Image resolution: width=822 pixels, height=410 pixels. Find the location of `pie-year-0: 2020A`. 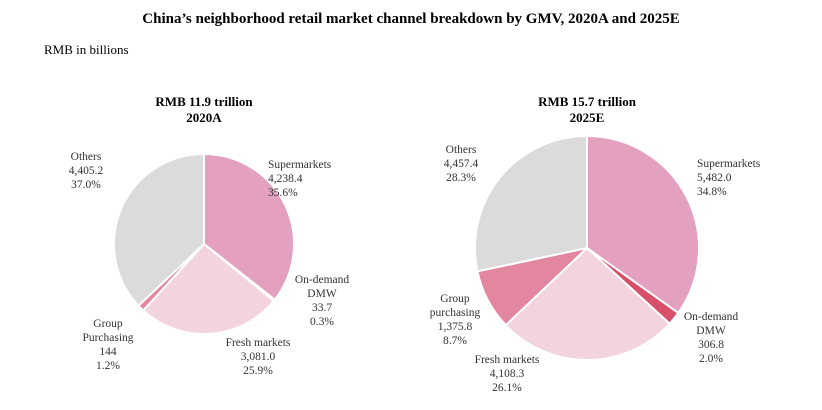

pie-year-0: 2020A is located at coordinates (204, 117).